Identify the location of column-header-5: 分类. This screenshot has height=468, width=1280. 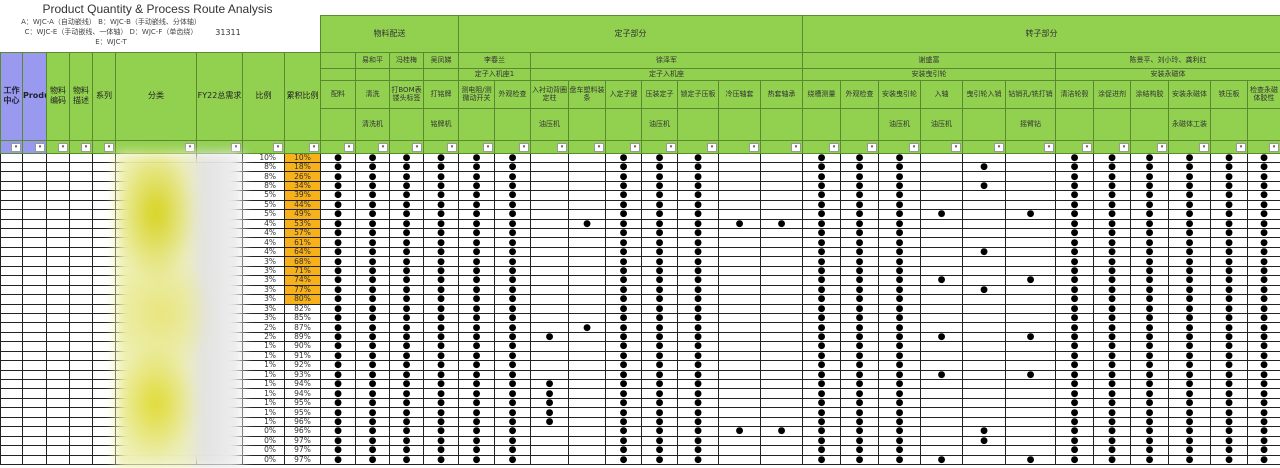
(156, 96).